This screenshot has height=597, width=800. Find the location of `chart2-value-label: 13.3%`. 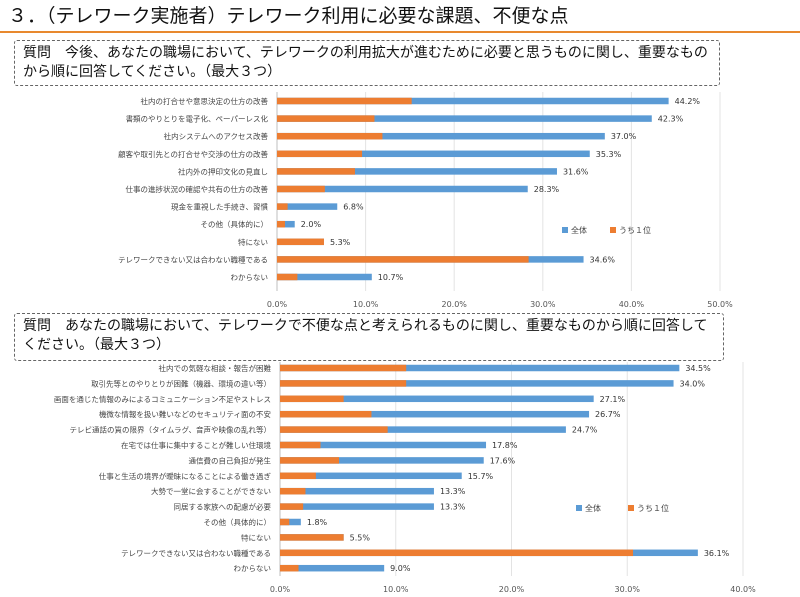

chart2-value-label: 13.3% is located at coordinates (453, 507).